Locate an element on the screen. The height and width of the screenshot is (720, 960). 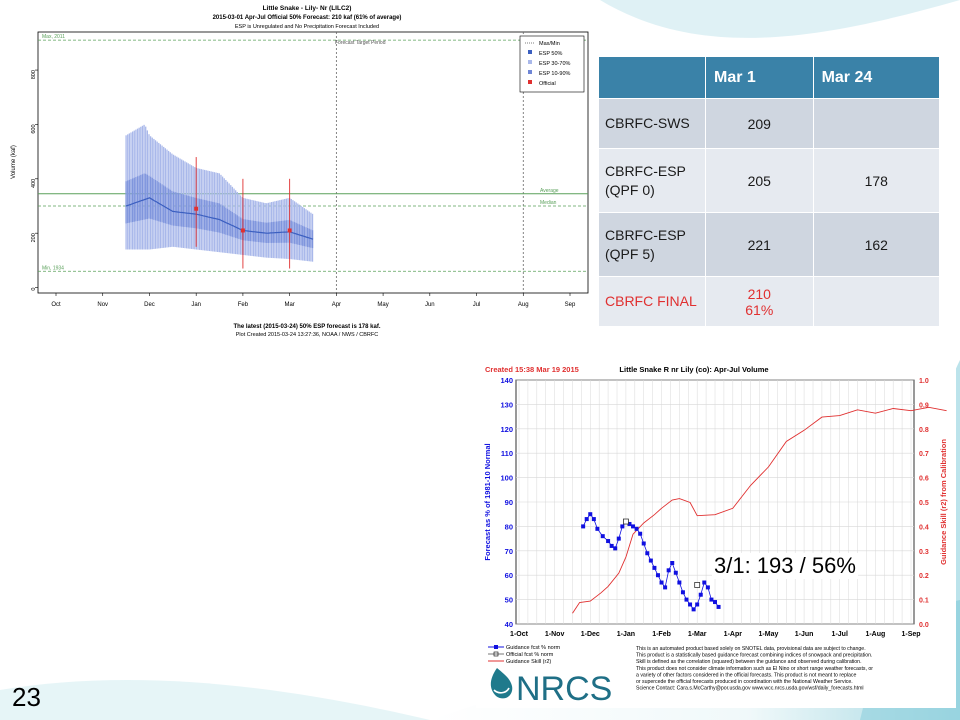
table-row: CBRFC FINAL 210 61% is located at coordinates (769, 301).